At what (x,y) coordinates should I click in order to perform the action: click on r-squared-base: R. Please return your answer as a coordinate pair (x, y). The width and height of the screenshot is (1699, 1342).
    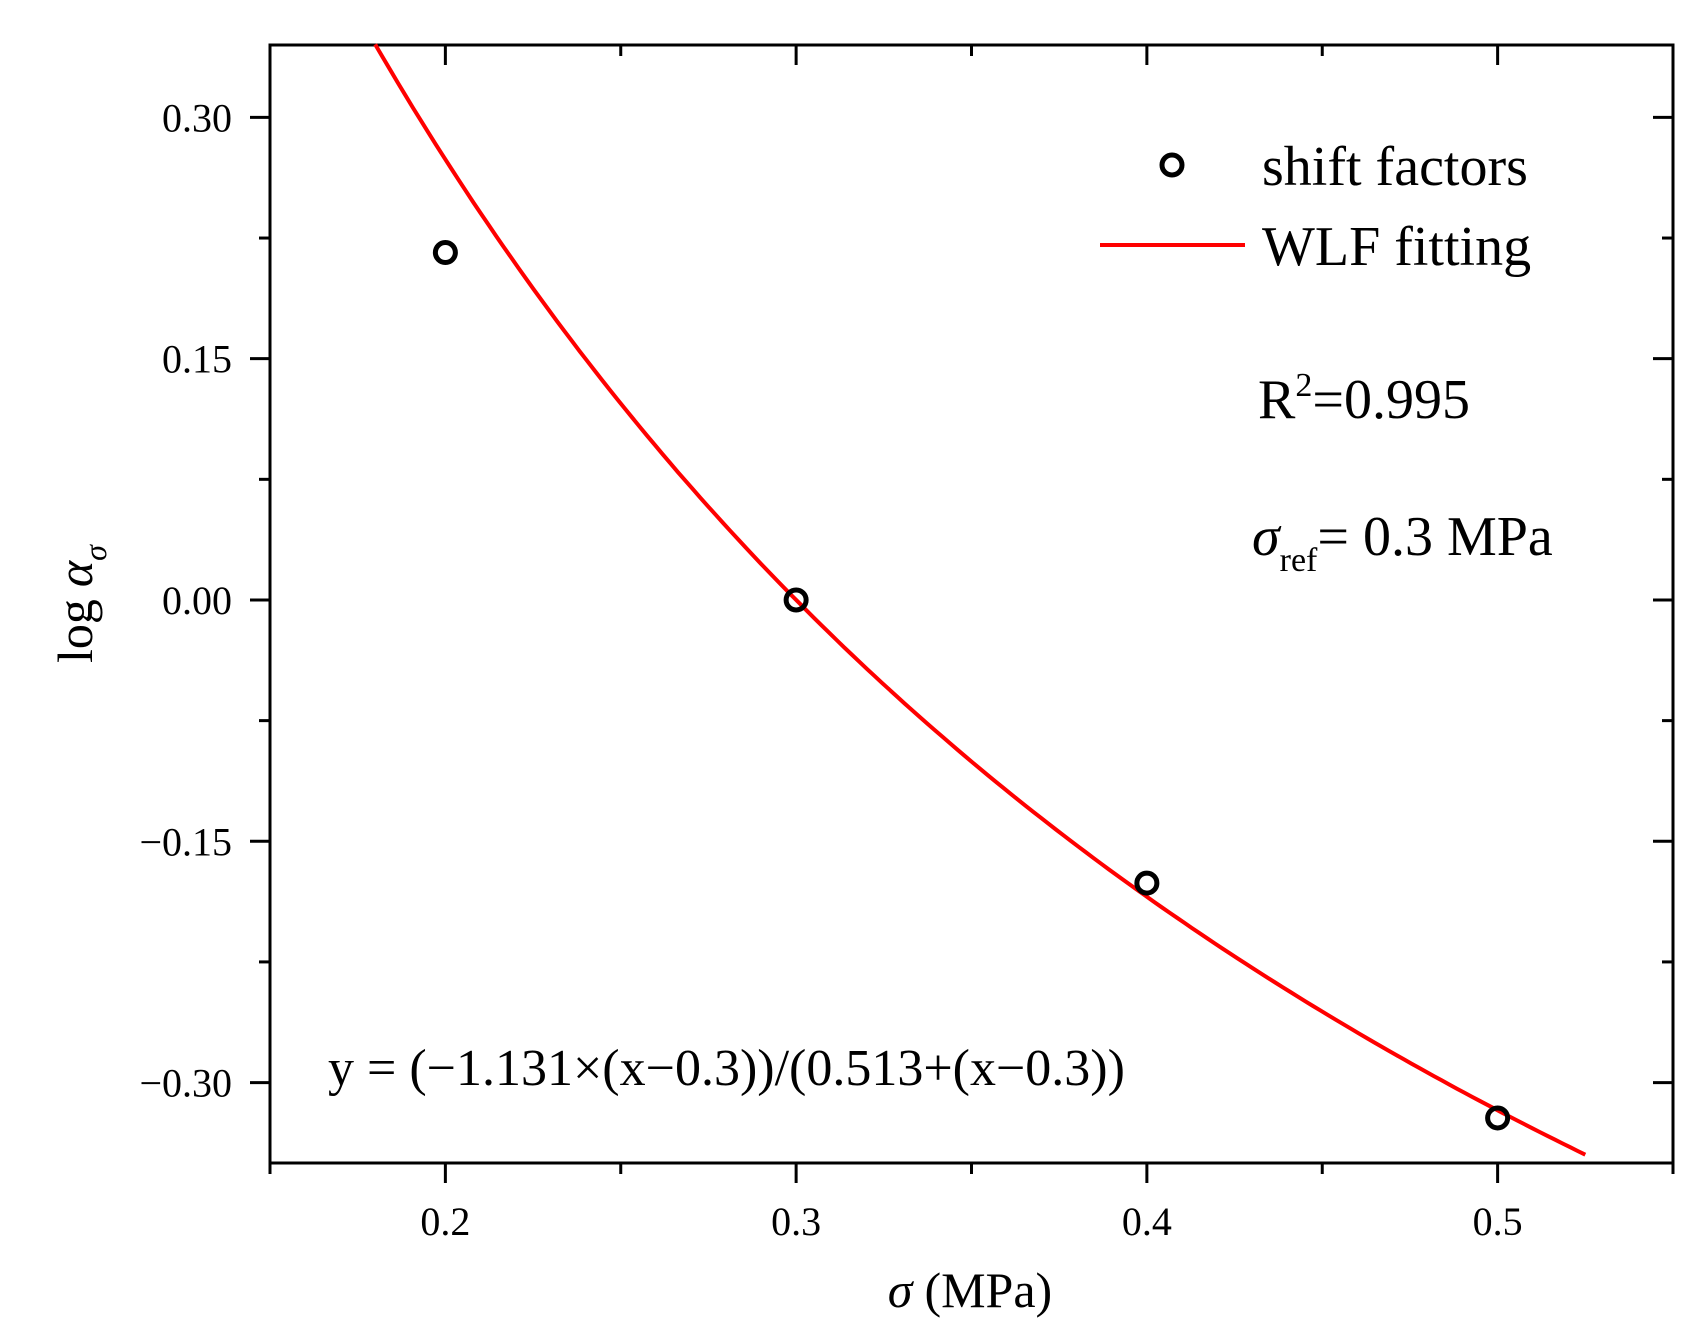
    Looking at the image, I should click on (1277, 400).